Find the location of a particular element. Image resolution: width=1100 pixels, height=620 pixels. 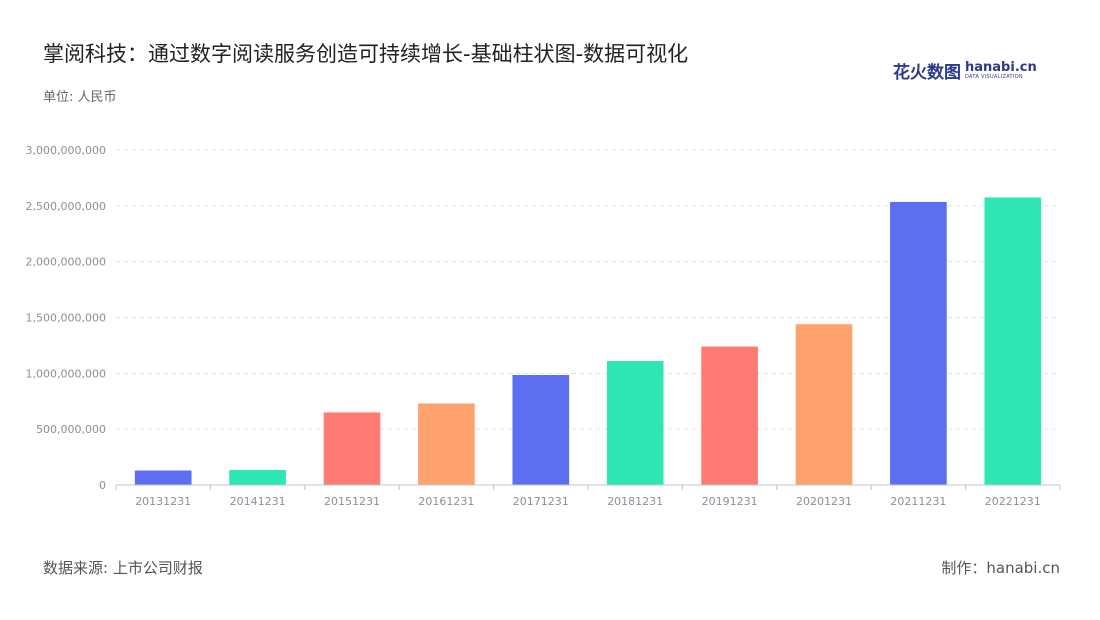

x-tick-label: 20131231 is located at coordinates (163, 501).